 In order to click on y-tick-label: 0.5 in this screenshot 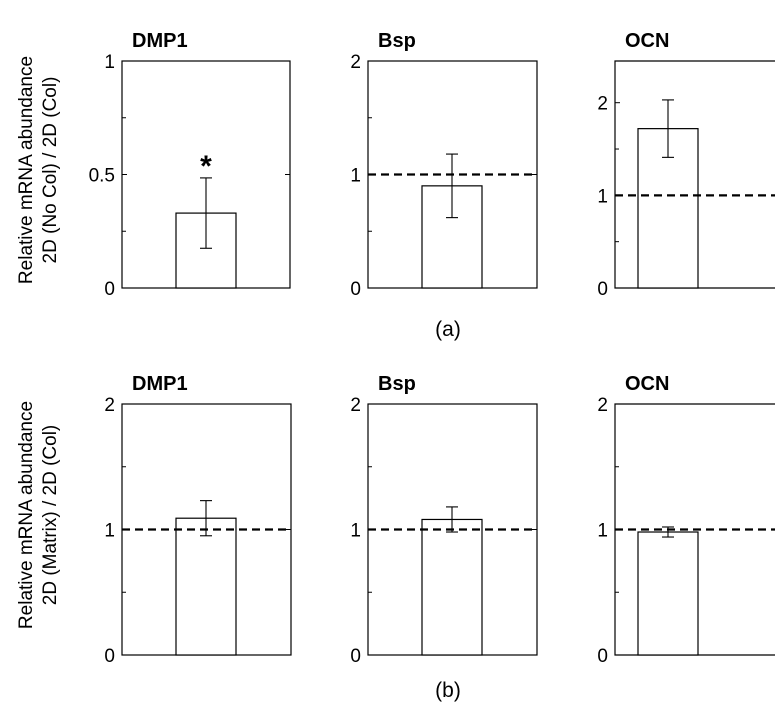, I will do `click(102, 176)`.